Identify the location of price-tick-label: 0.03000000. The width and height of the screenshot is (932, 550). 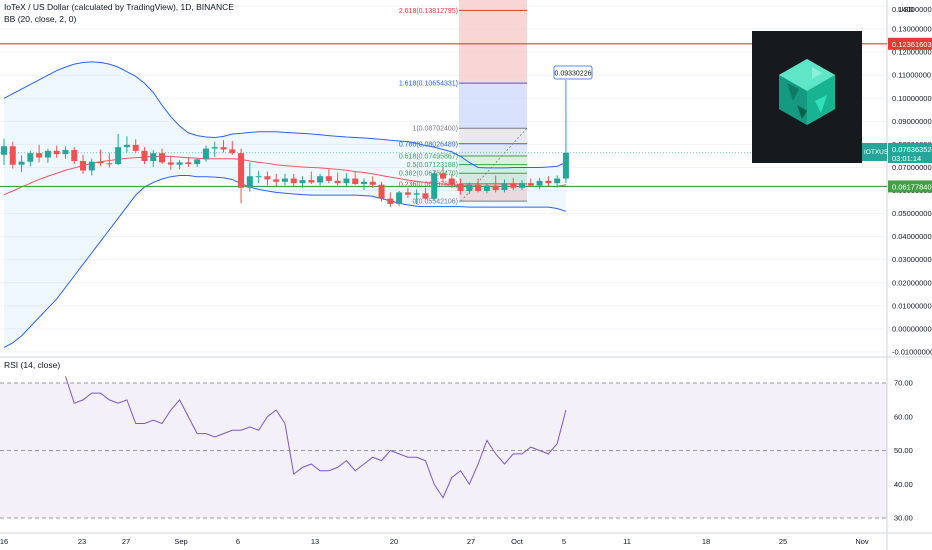
(912, 259).